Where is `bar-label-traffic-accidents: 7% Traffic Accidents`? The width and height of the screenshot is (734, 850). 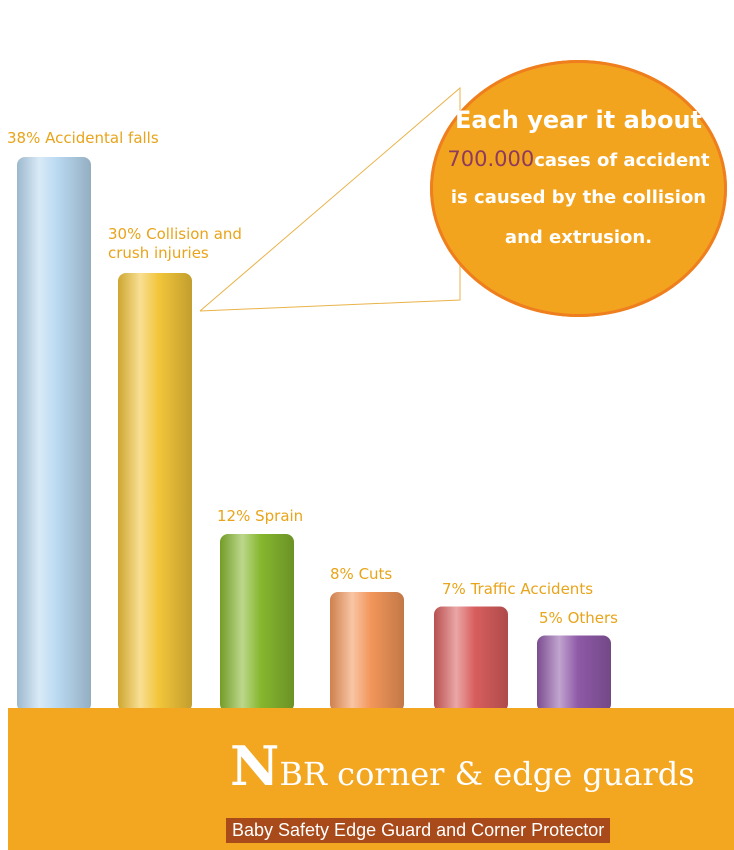
bar-label-traffic-accidents: 7% Traffic Accidents is located at coordinates (518, 588).